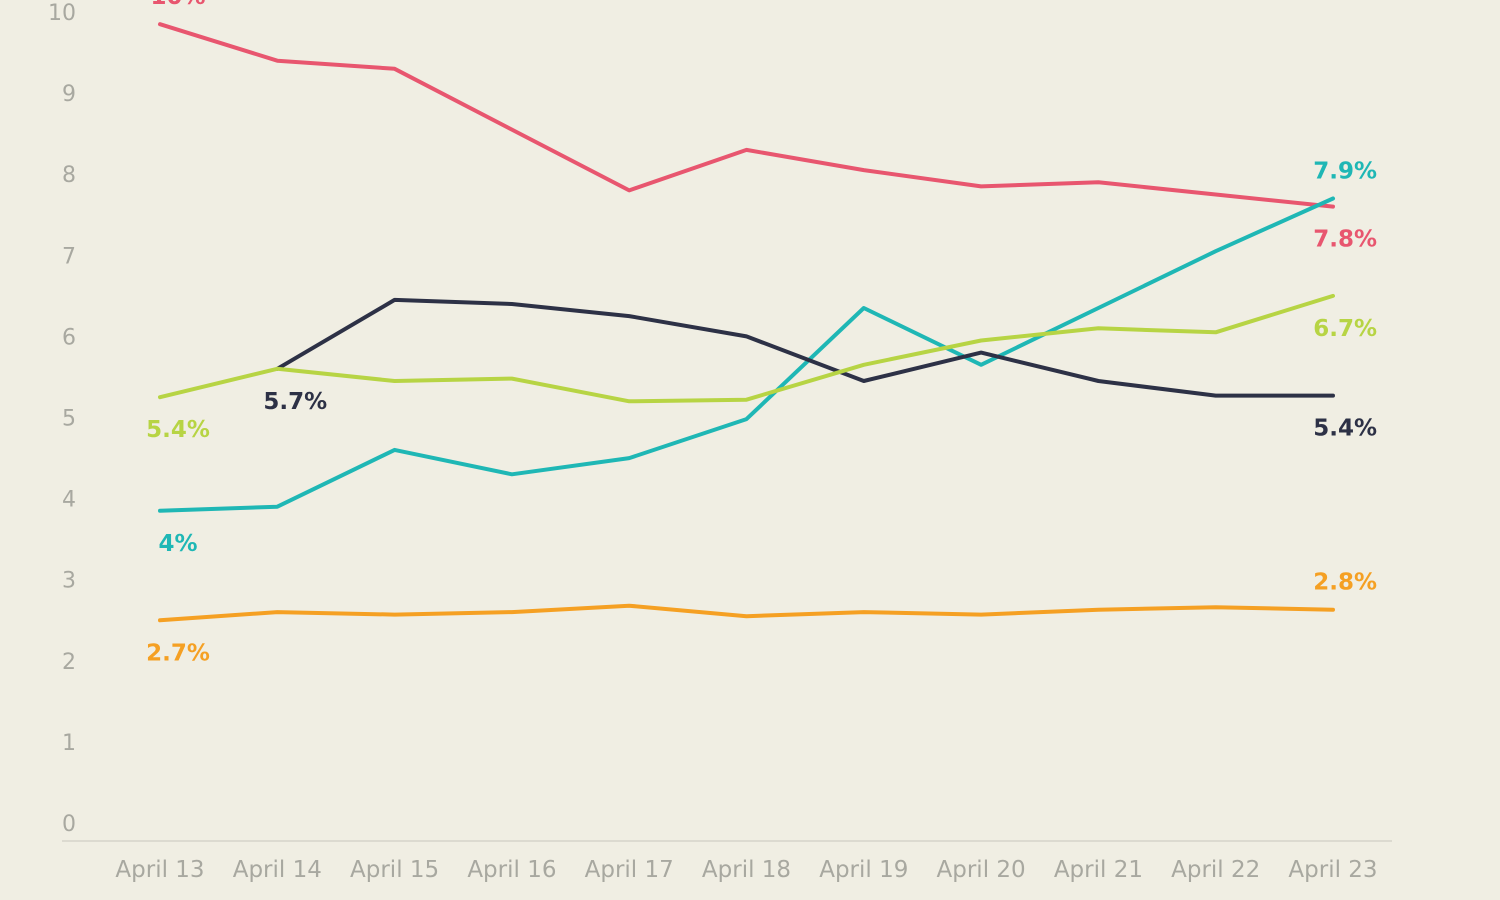 Image resolution: width=1500 pixels, height=900 pixels. What do you see at coordinates (394, 870) in the screenshot?
I see `x-tick-label: April 15` at bounding box center [394, 870].